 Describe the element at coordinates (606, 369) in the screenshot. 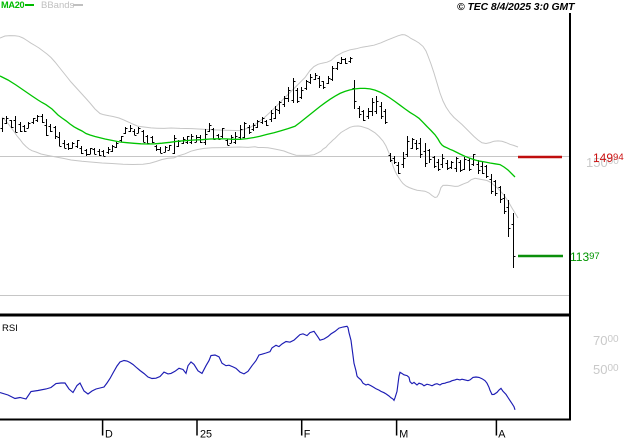

I see `svg-text: 5000` at that location.